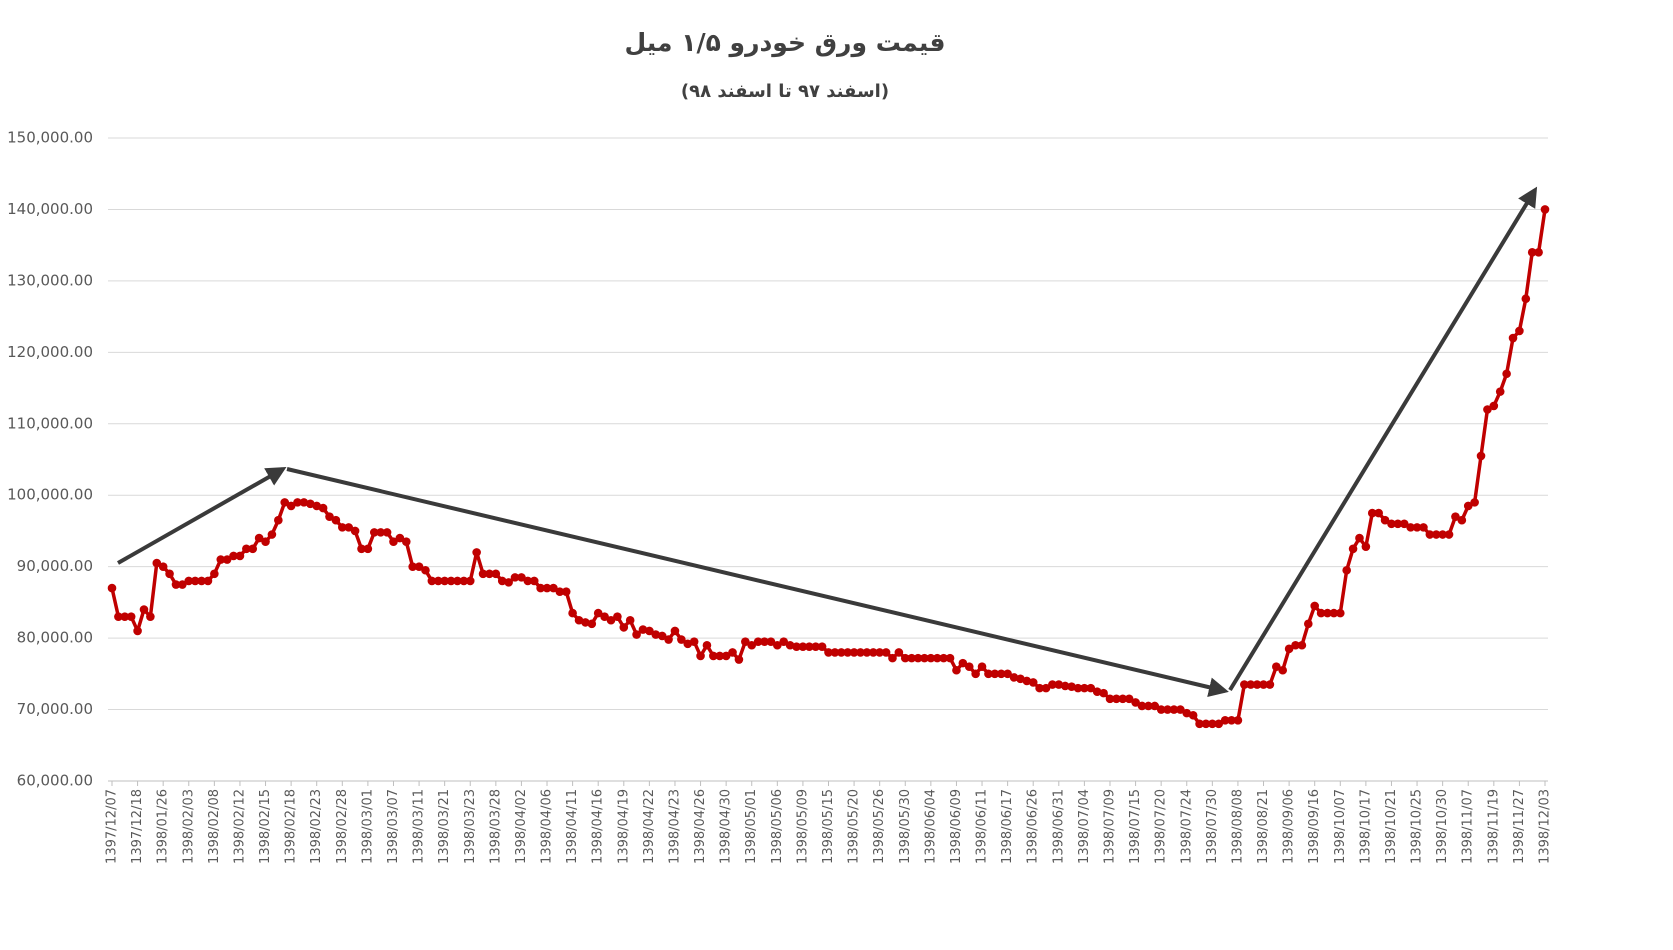 The width and height of the screenshot is (1673, 950). What do you see at coordinates (50, 352) in the screenshot?
I see `y-tick-label: 120,000.00` at bounding box center [50, 352].